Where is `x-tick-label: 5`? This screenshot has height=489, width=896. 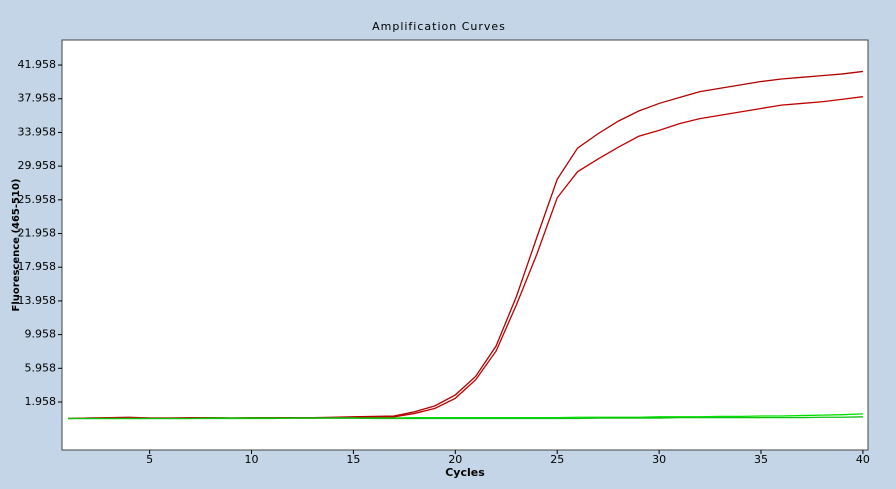
x-tick-label: 5 is located at coordinates (149, 459).